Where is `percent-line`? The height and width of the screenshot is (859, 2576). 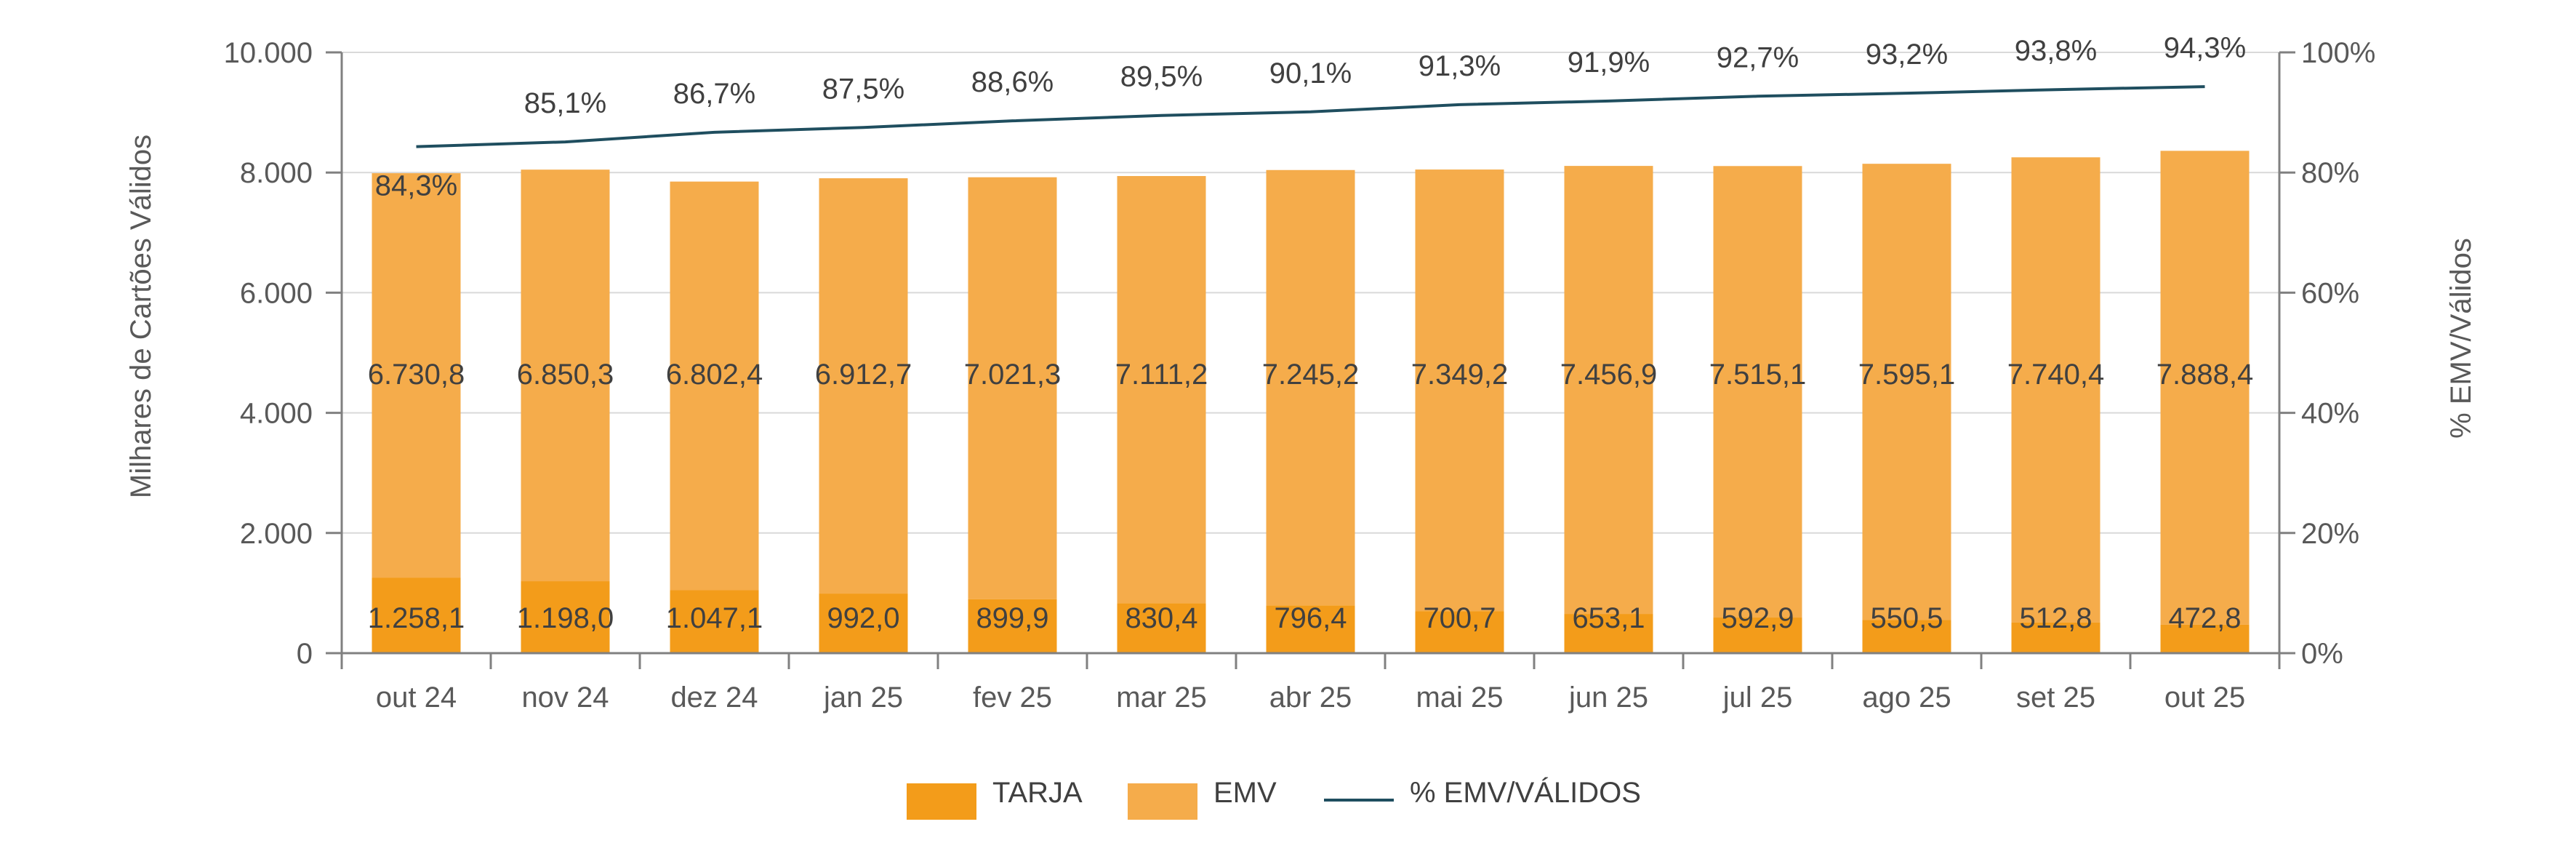 percent-line is located at coordinates (1310, 116).